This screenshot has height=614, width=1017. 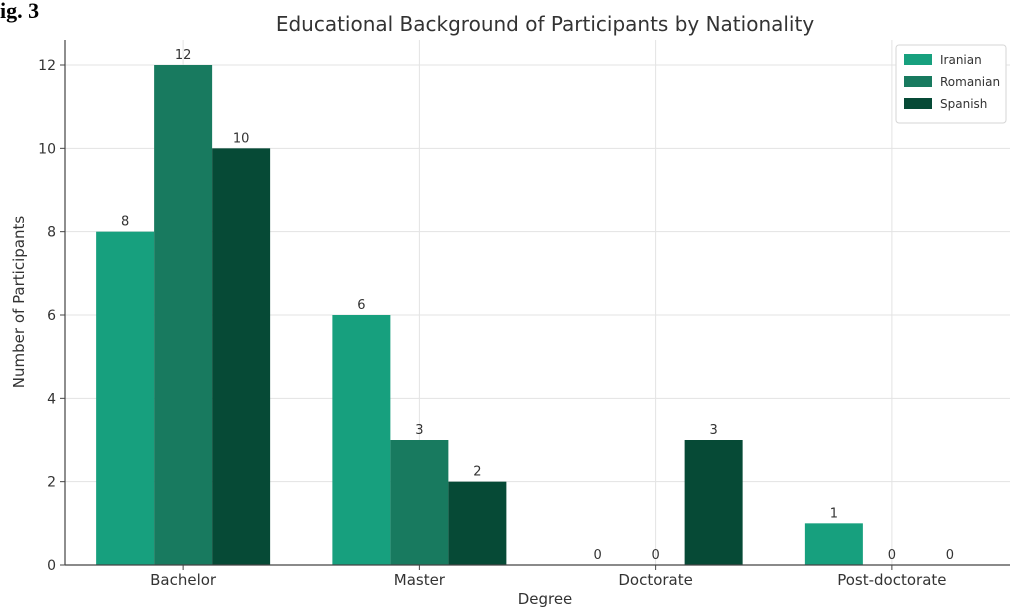 What do you see at coordinates (963, 104) in the screenshot?
I see `legend-label: Spanish` at bounding box center [963, 104].